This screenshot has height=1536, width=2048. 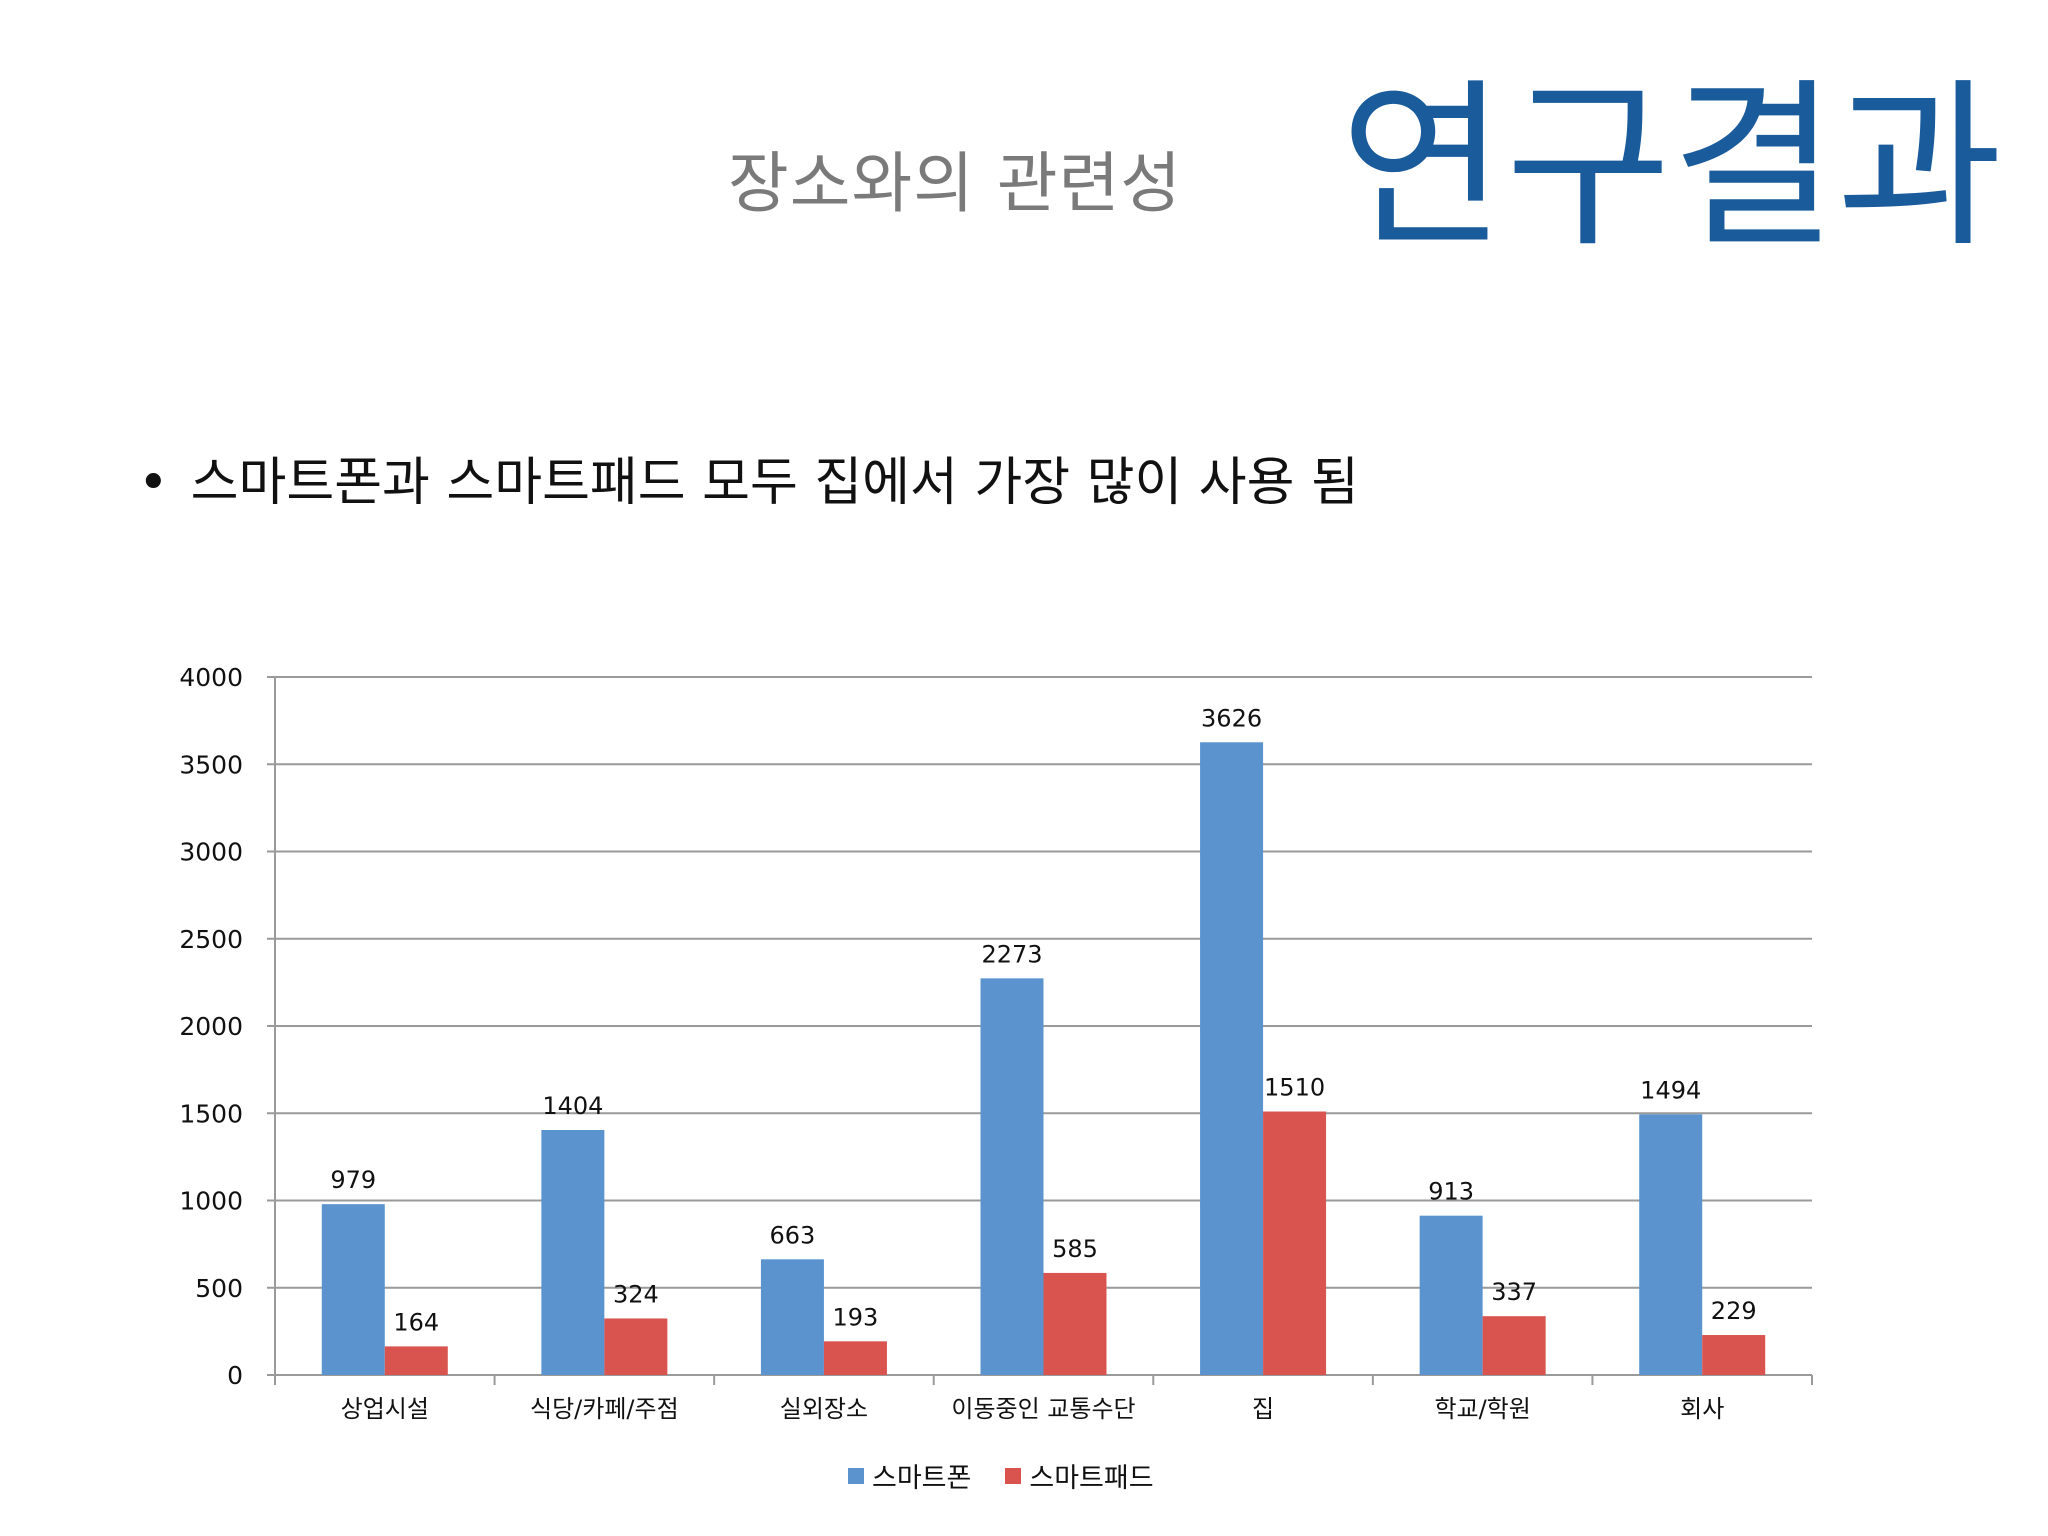 What do you see at coordinates (1091, 1478) in the screenshot?
I see `legend-label-smartpad: 스마트패드` at bounding box center [1091, 1478].